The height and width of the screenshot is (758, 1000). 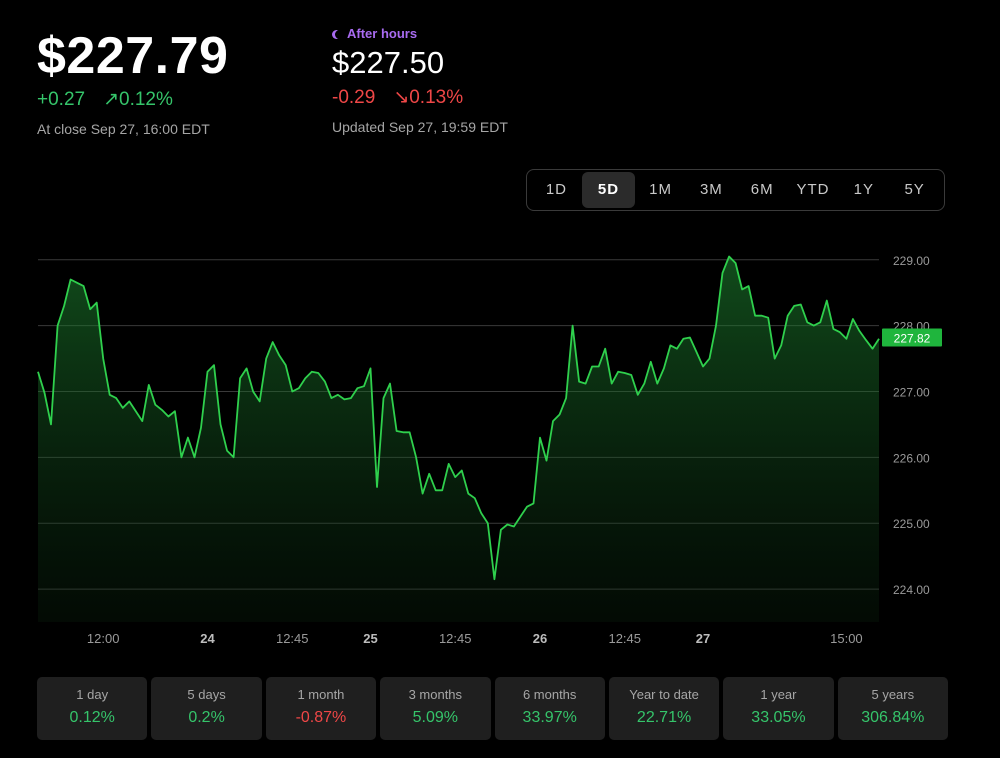 What do you see at coordinates (549, 694) in the screenshot?
I see `stat-label: 6 months` at bounding box center [549, 694].